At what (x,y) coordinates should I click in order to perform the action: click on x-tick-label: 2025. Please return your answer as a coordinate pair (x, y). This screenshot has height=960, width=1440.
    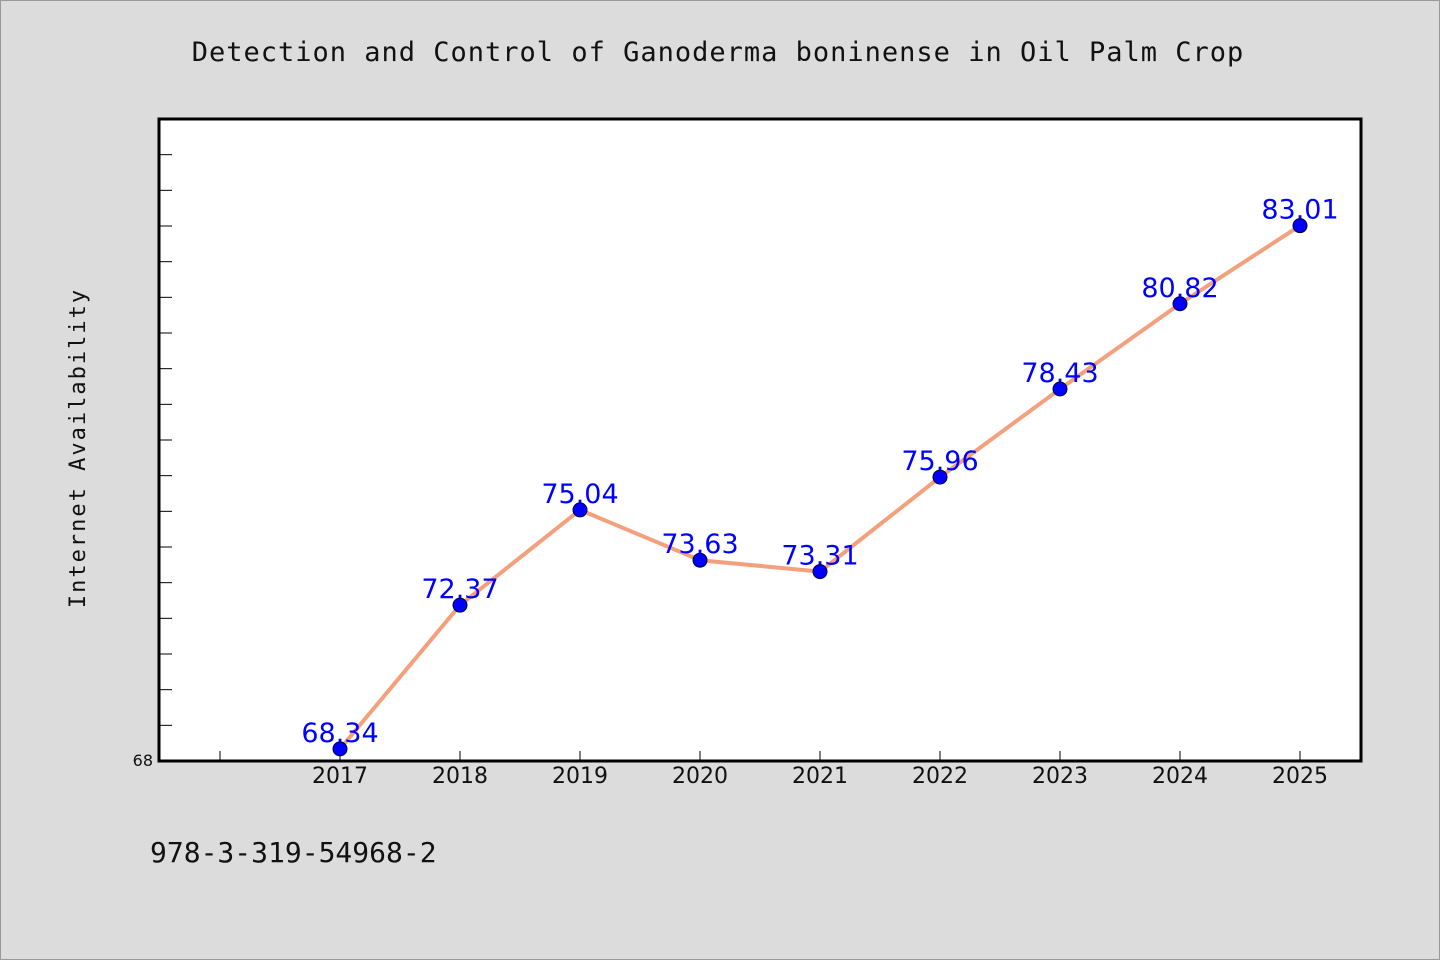
    Looking at the image, I should click on (1300, 776).